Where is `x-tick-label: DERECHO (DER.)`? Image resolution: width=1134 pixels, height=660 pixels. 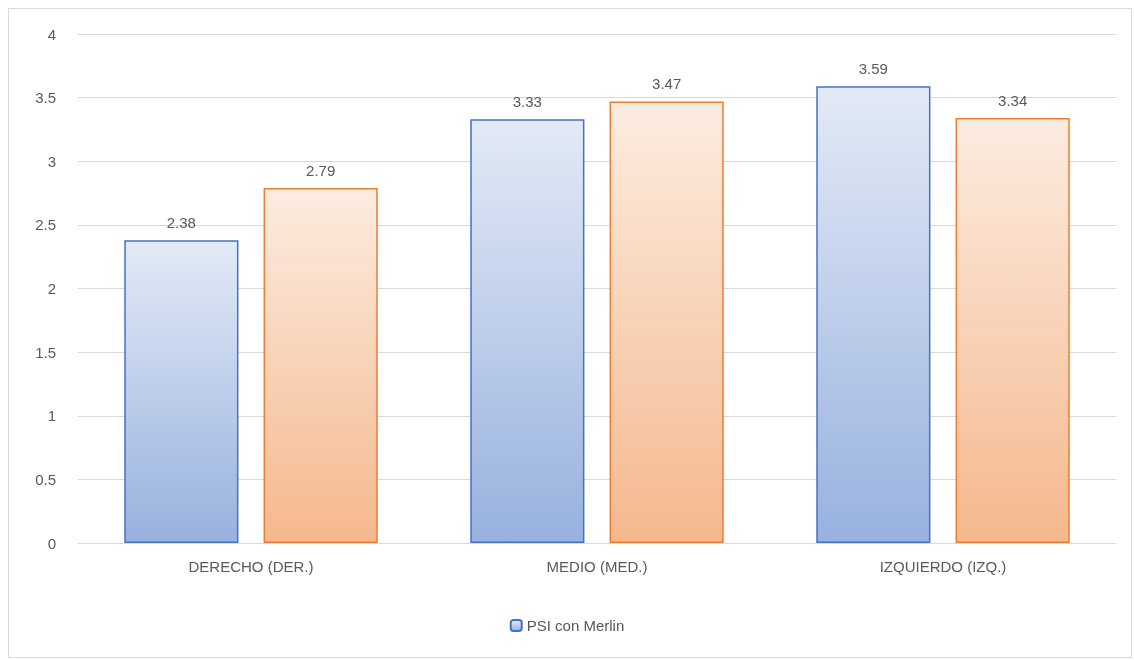 x-tick-label: DERECHO (DER.) is located at coordinates (251, 566).